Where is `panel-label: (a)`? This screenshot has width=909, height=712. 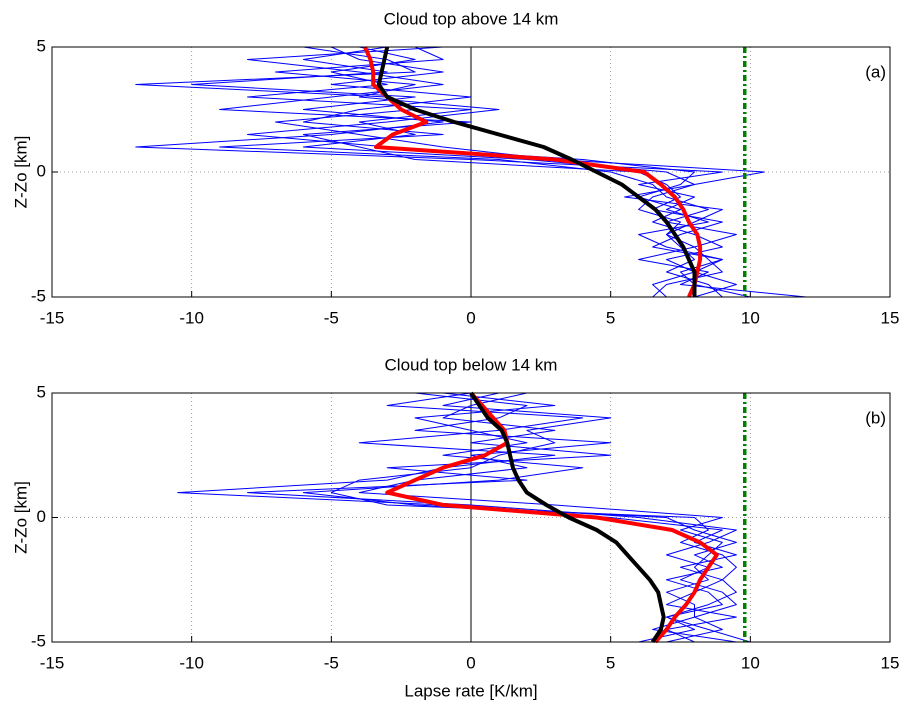
panel-label: (a) is located at coordinates (875, 71).